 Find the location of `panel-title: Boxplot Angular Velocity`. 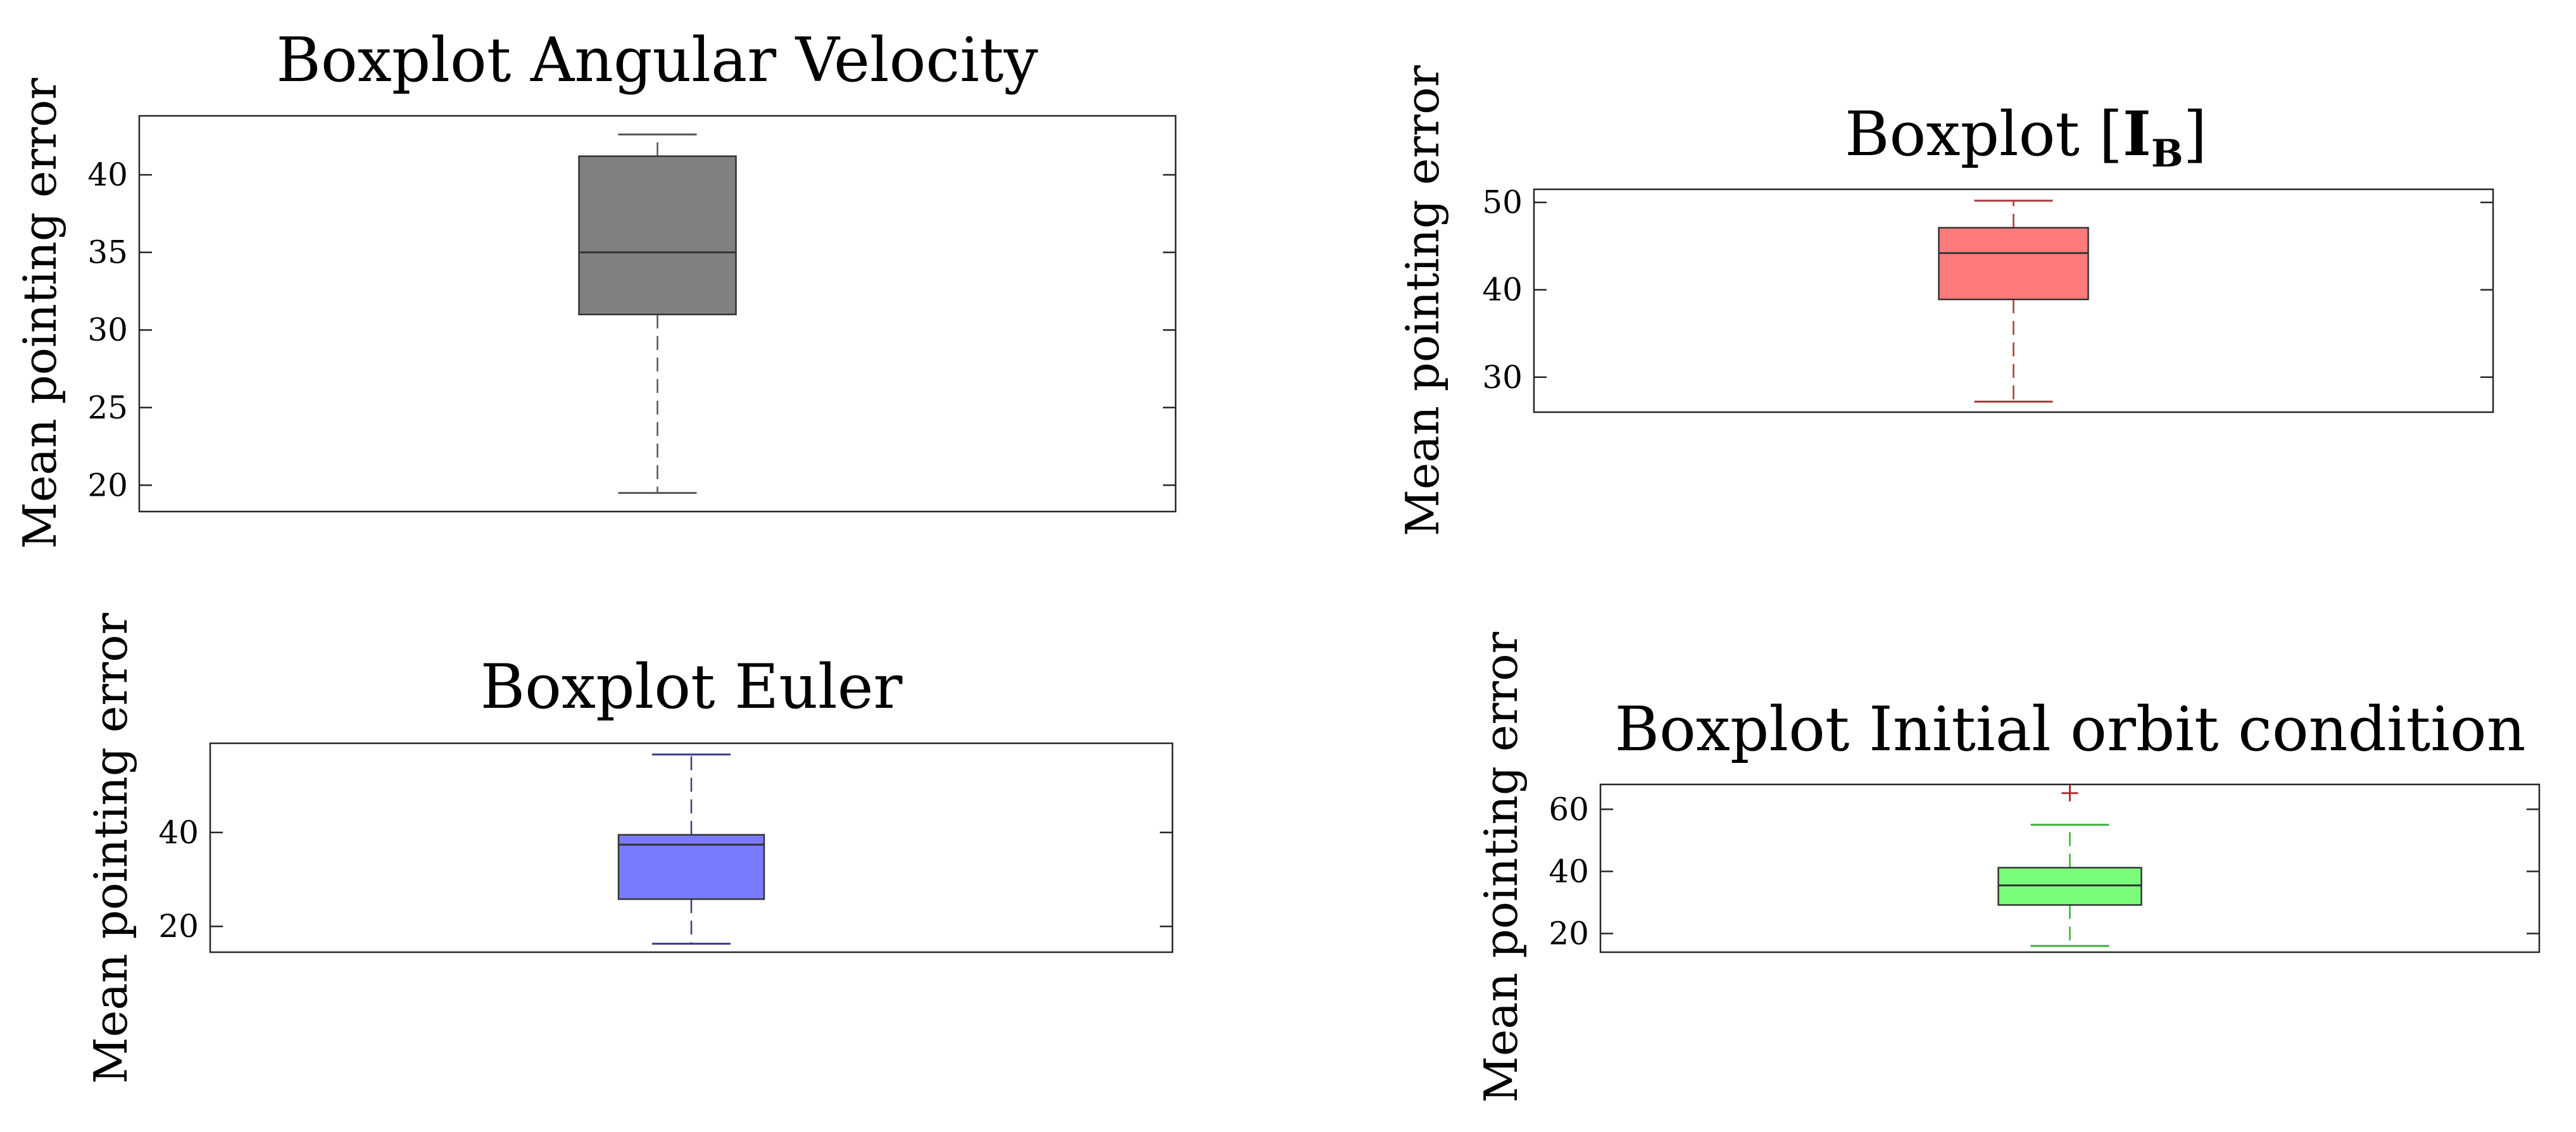

panel-title: Boxplot Angular Velocity is located at coordinates (657, 60).